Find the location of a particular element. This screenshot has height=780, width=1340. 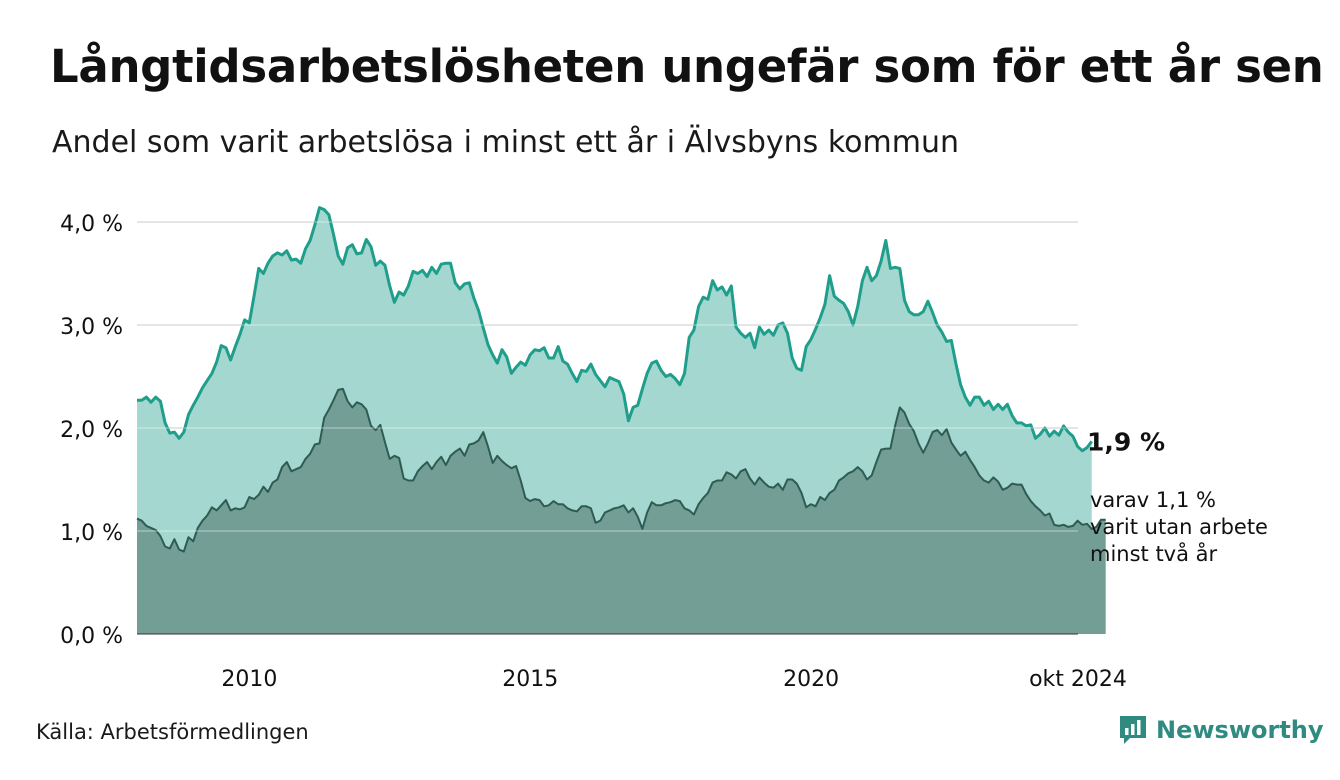

y-axis-labels: 0,0 % 1,0 % 2,0 % 3,0 % 4,0 % is located at coordinates (91, 430).